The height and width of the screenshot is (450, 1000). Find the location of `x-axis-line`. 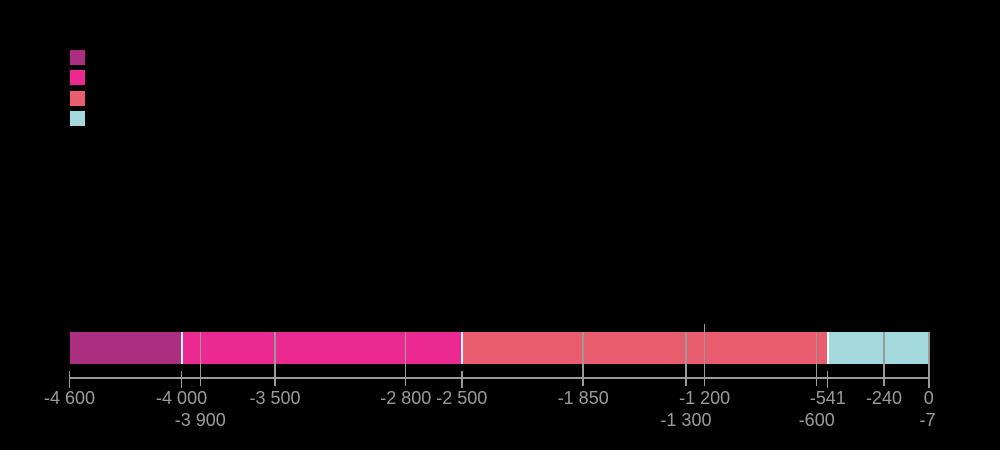

x-axis-line is located at coordinates (500, 378).